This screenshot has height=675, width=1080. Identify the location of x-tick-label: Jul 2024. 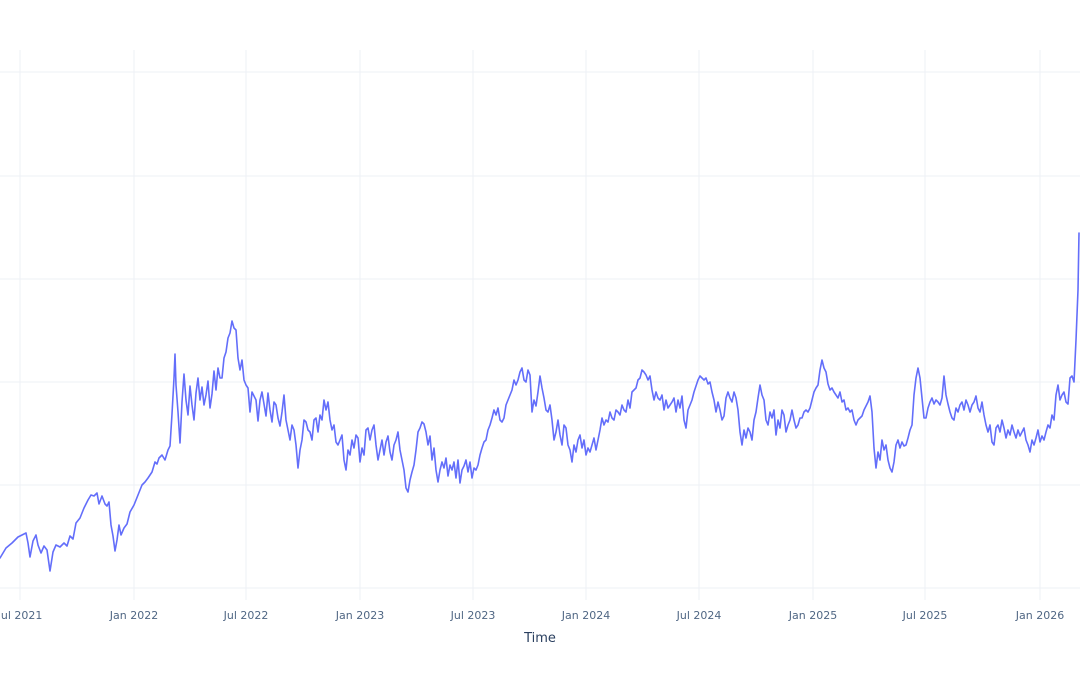
(699, 615).